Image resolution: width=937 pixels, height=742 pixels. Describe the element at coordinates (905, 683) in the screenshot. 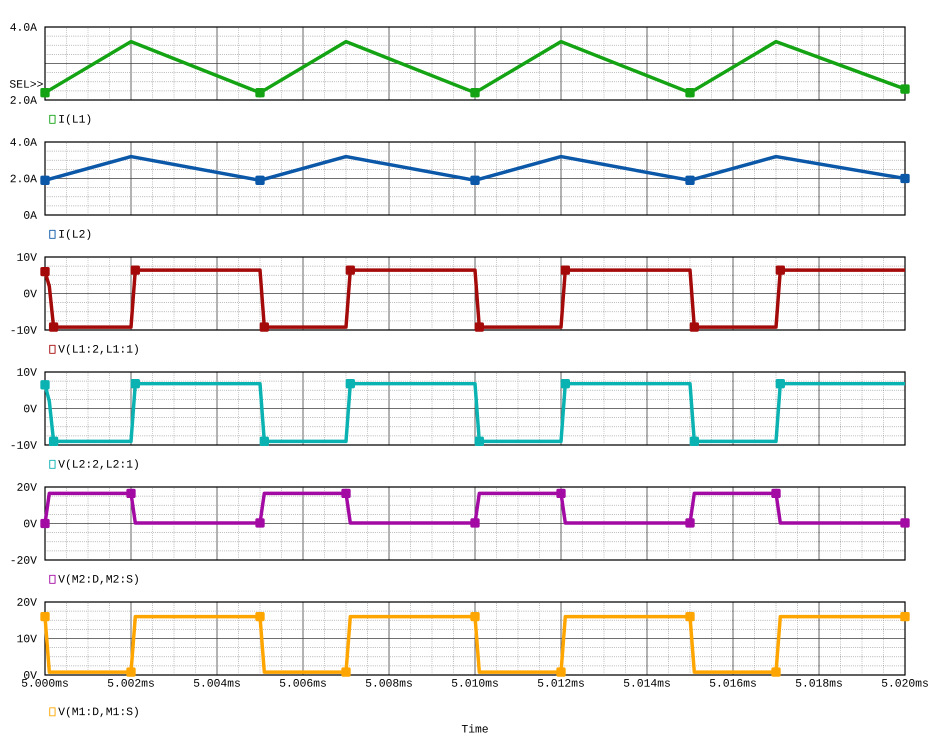

I see `x-tick-label: 5.020ms` at that location.